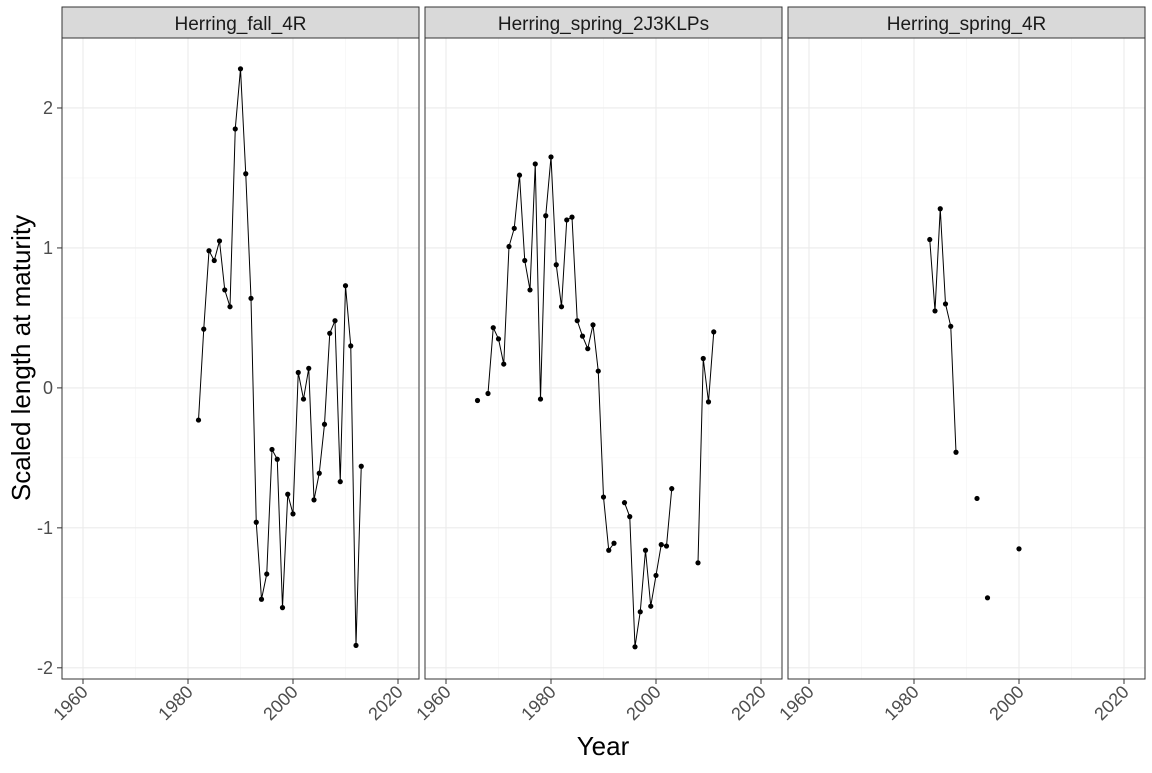 Image resolution: width=1152 pixels, height=773 pixels. Describe the element at coordinates (45, 668) in the screenshot. I see `y-tick-label: -2` at that location.